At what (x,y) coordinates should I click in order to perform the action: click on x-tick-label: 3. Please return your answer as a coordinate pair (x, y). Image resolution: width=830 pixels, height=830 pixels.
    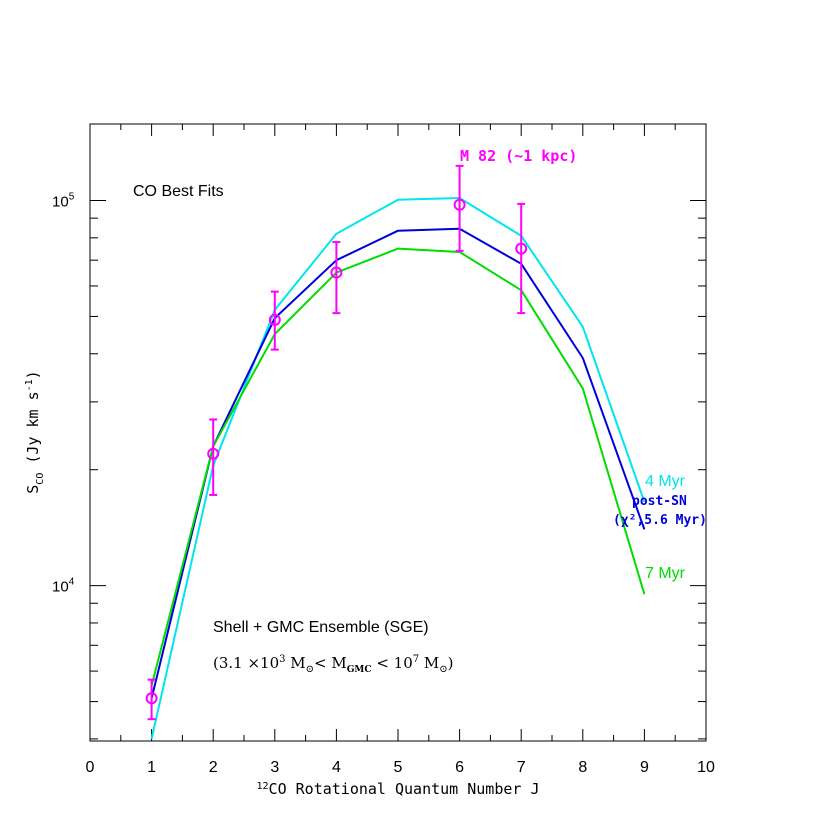
    Looking at the image, I should click on (274, 767).